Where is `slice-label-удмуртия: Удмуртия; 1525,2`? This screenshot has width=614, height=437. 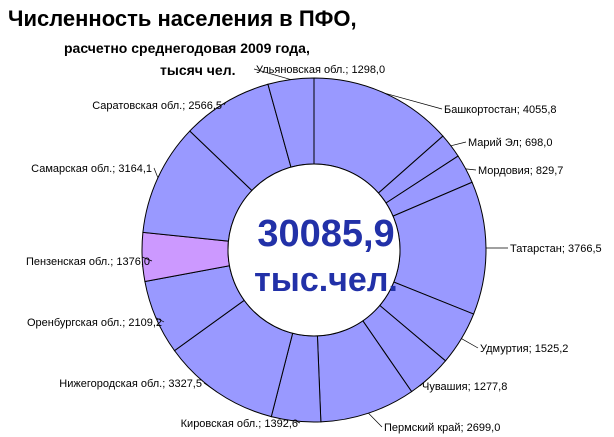
slice-label-удмуртия: Удмуртия; 1525,2 is located at coordinates (524, 349).